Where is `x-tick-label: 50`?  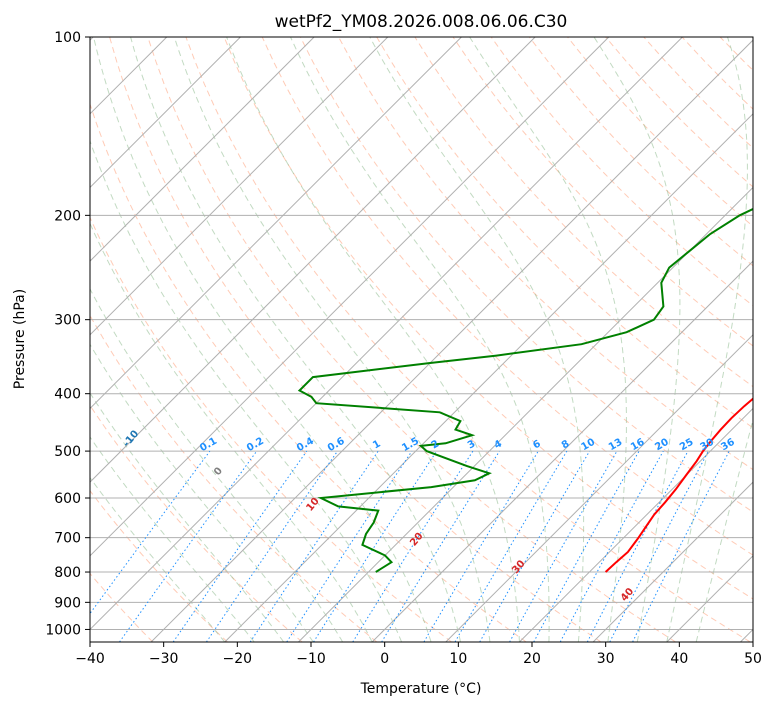 x-tick-label: 50 is located at coordinates (753, 659).